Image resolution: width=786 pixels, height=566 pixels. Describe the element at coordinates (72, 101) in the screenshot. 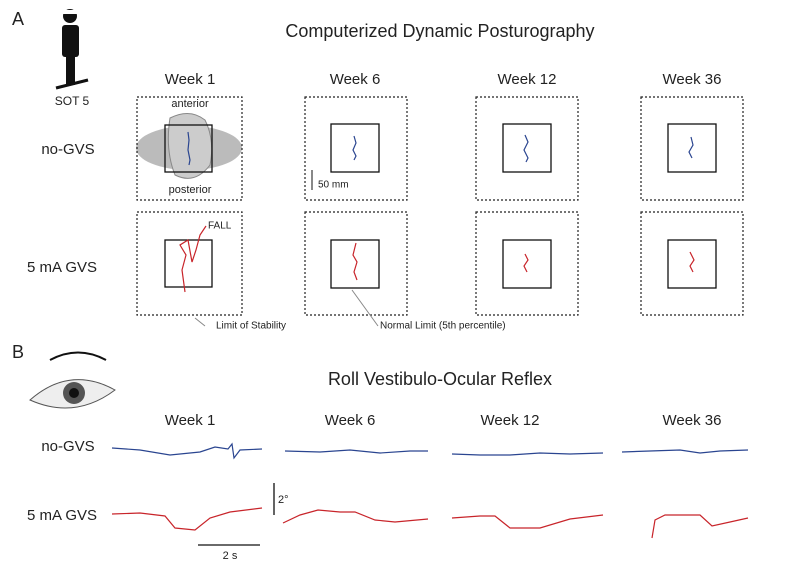

I see `icon-label: SOT 5` at that location.